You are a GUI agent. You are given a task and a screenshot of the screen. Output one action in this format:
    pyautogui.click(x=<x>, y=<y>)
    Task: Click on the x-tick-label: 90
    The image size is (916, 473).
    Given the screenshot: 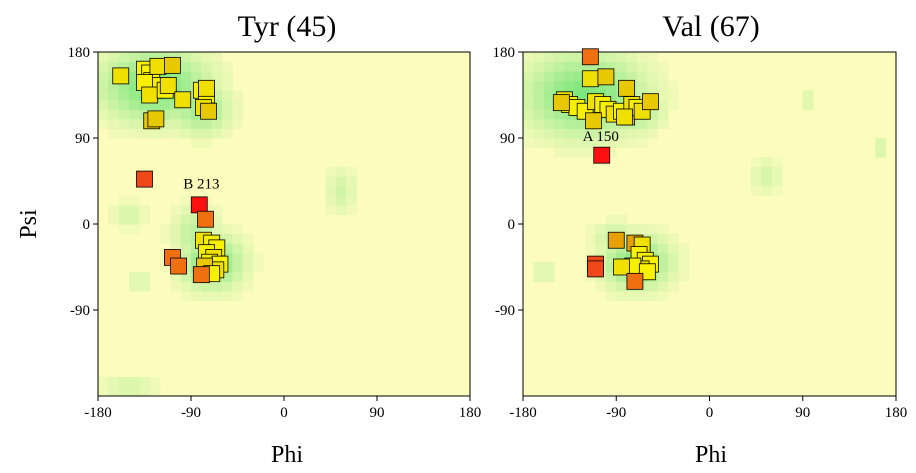 What is the action you would take?
    pyautogui.click(x=377, y=413)
    